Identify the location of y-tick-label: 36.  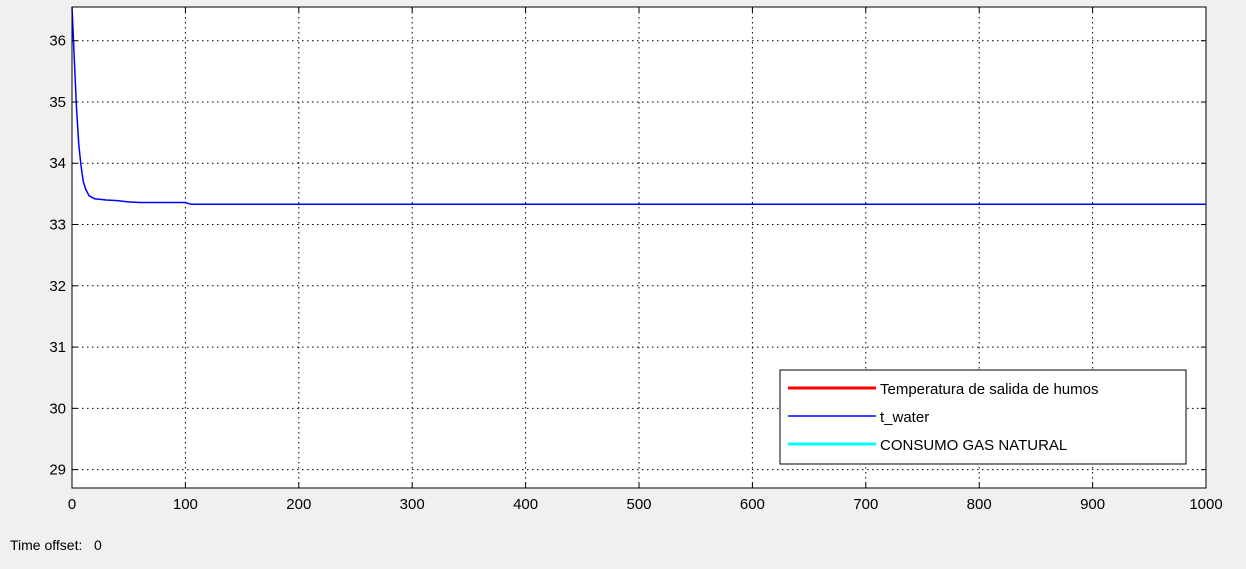
(57, 41).